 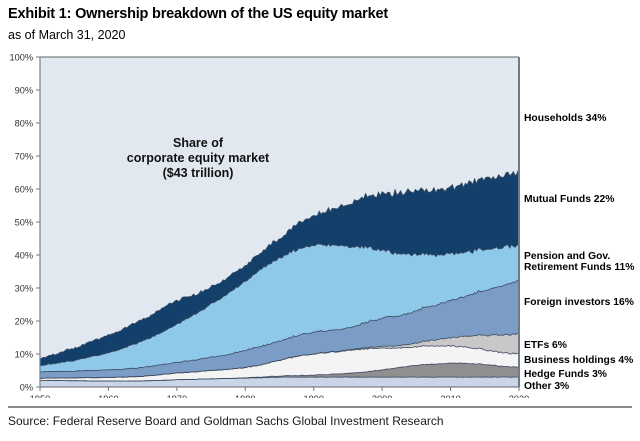 What do you see at coordinates (197, 143) in the screenshot?
I see `annotation-line-1: Share of` at bounding box center [197, 143].